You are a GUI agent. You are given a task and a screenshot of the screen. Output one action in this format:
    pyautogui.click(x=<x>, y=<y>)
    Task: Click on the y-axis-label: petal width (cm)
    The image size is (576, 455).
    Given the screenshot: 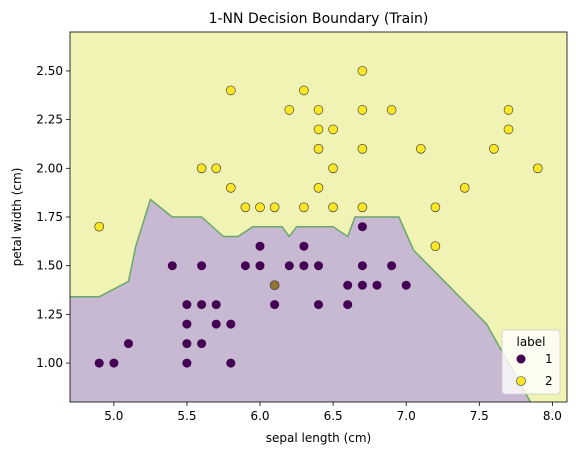 What is the action you would take?
    pyautogui.click(x=17, y=217)
    